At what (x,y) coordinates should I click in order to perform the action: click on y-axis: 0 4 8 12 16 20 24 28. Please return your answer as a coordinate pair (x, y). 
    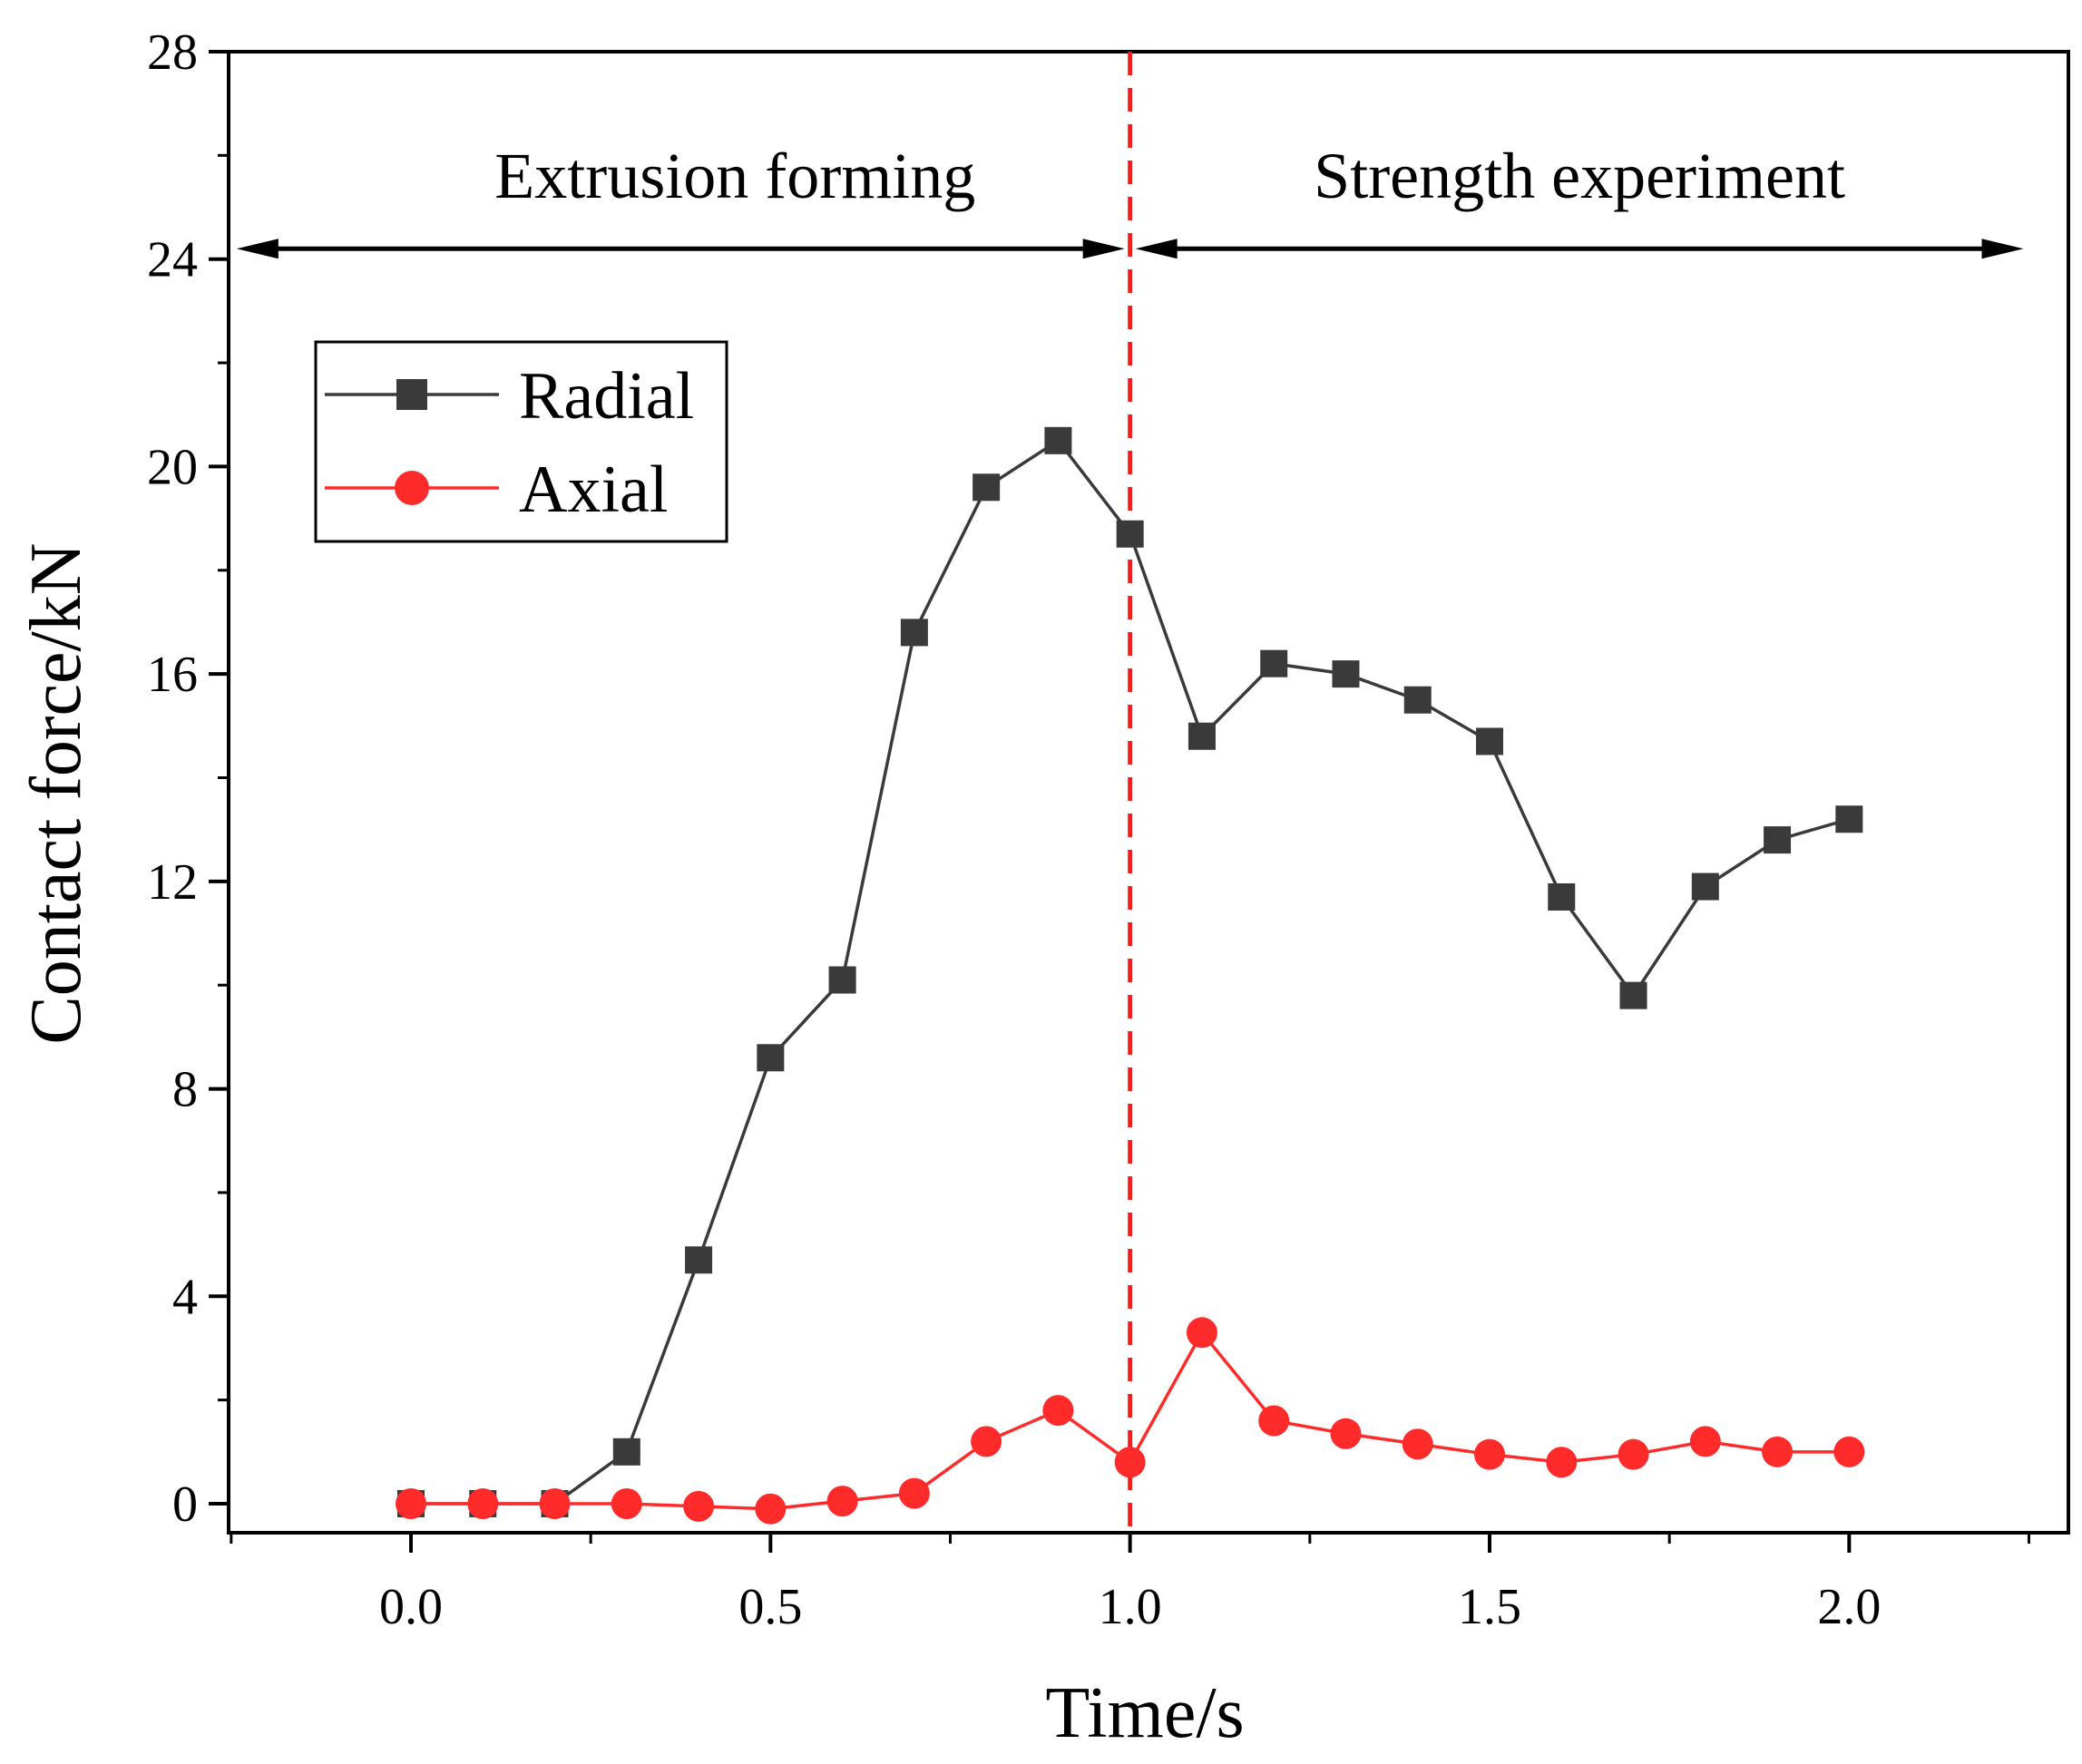
    Looking at the image, I should click on (188, 778).